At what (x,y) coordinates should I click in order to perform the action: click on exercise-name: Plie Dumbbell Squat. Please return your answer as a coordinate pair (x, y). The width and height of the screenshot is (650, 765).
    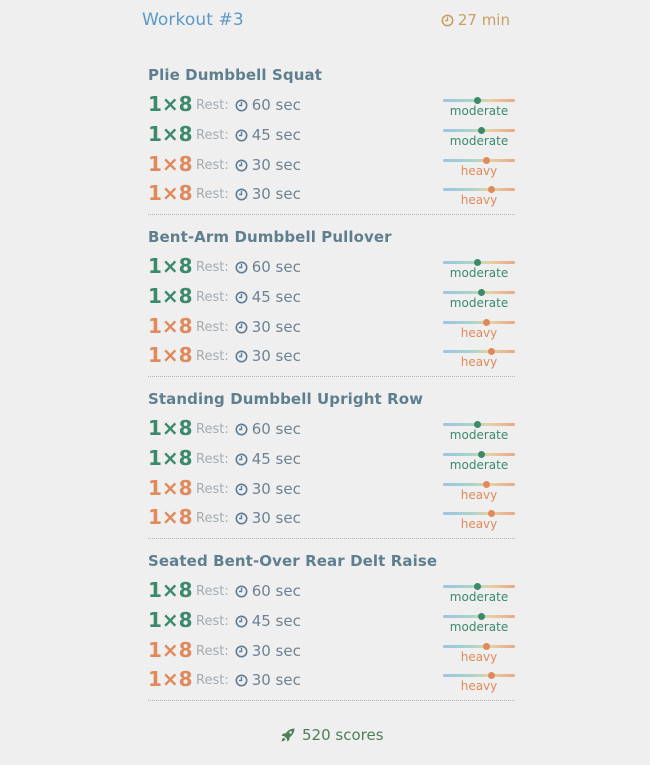
    Looking at the image, I should click on (235, 75).